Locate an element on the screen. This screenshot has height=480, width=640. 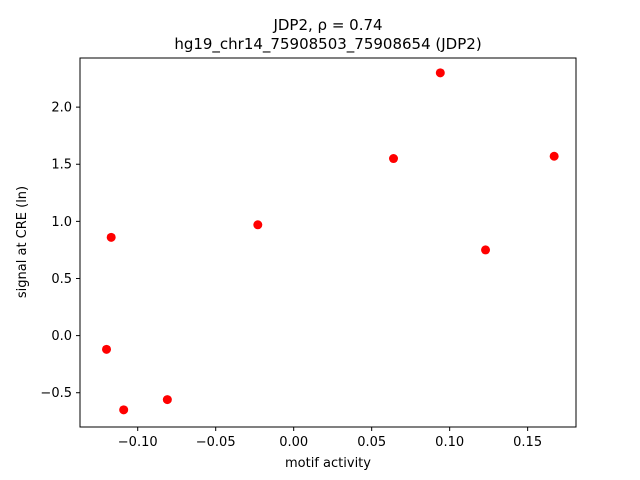
y-tick-label: 0.5 is located at coordinates (61, 279).